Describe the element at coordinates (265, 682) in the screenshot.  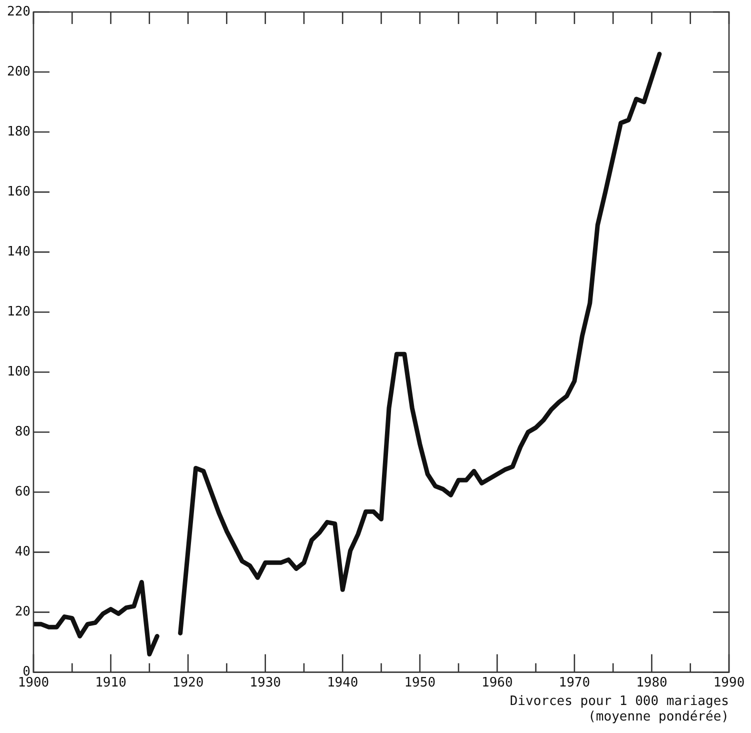
I see `x-tick-label: 1930` at that location.